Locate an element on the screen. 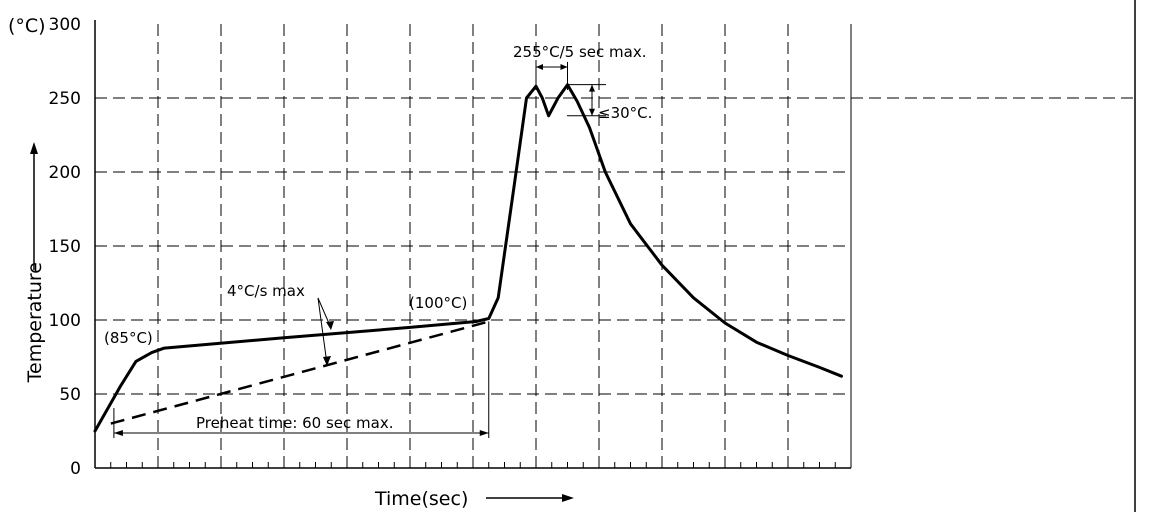 Image resolution: width=1154 pixels, height=512 pixels. y-unit-label: (°C) is located at coordinates (27, 26).